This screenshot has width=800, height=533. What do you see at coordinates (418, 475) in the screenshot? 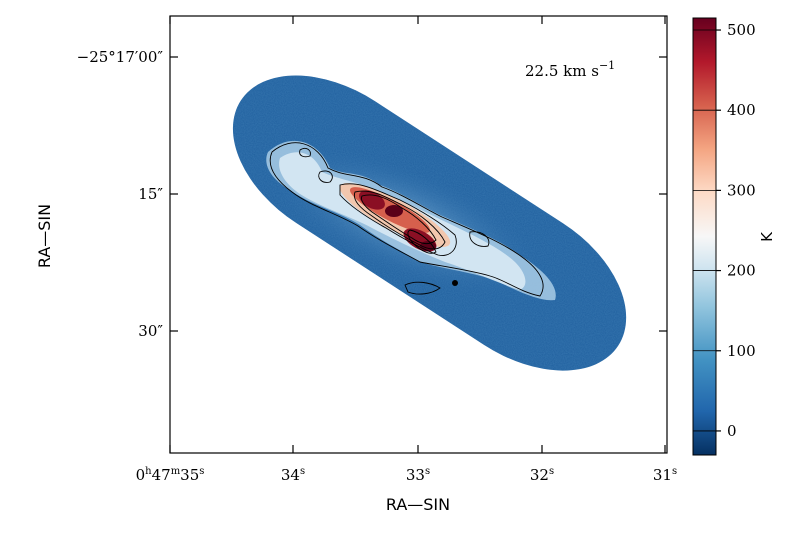
I see `x-tick-label: 33s` at bounding box center [418, 475].